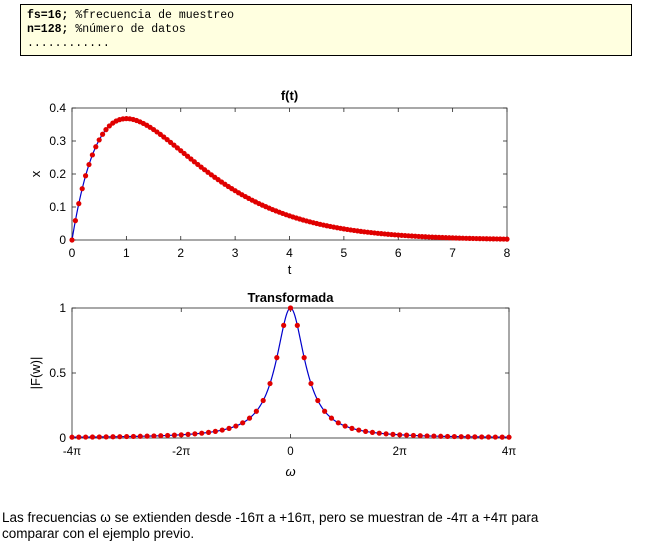  What do you see at coordinates (62, 240) in the screenshot?
I see `plot1-ytick-label: 0` at bounding box center [62, 240].